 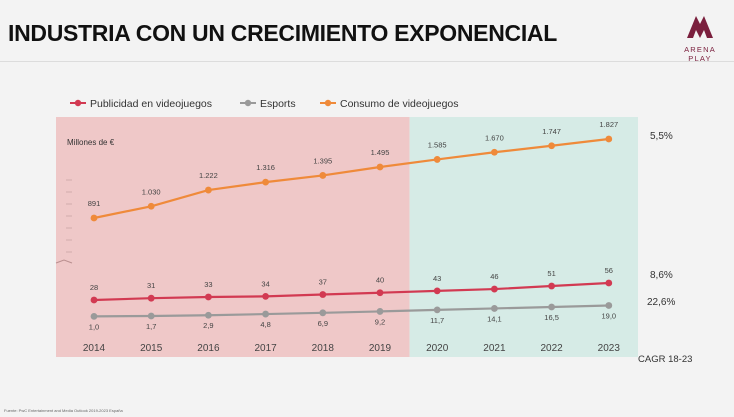 What do you see at coordinates (700, 49) in the screenshot?
I see `logo-text-arena: ARENA` at bounding box center [700, 49].